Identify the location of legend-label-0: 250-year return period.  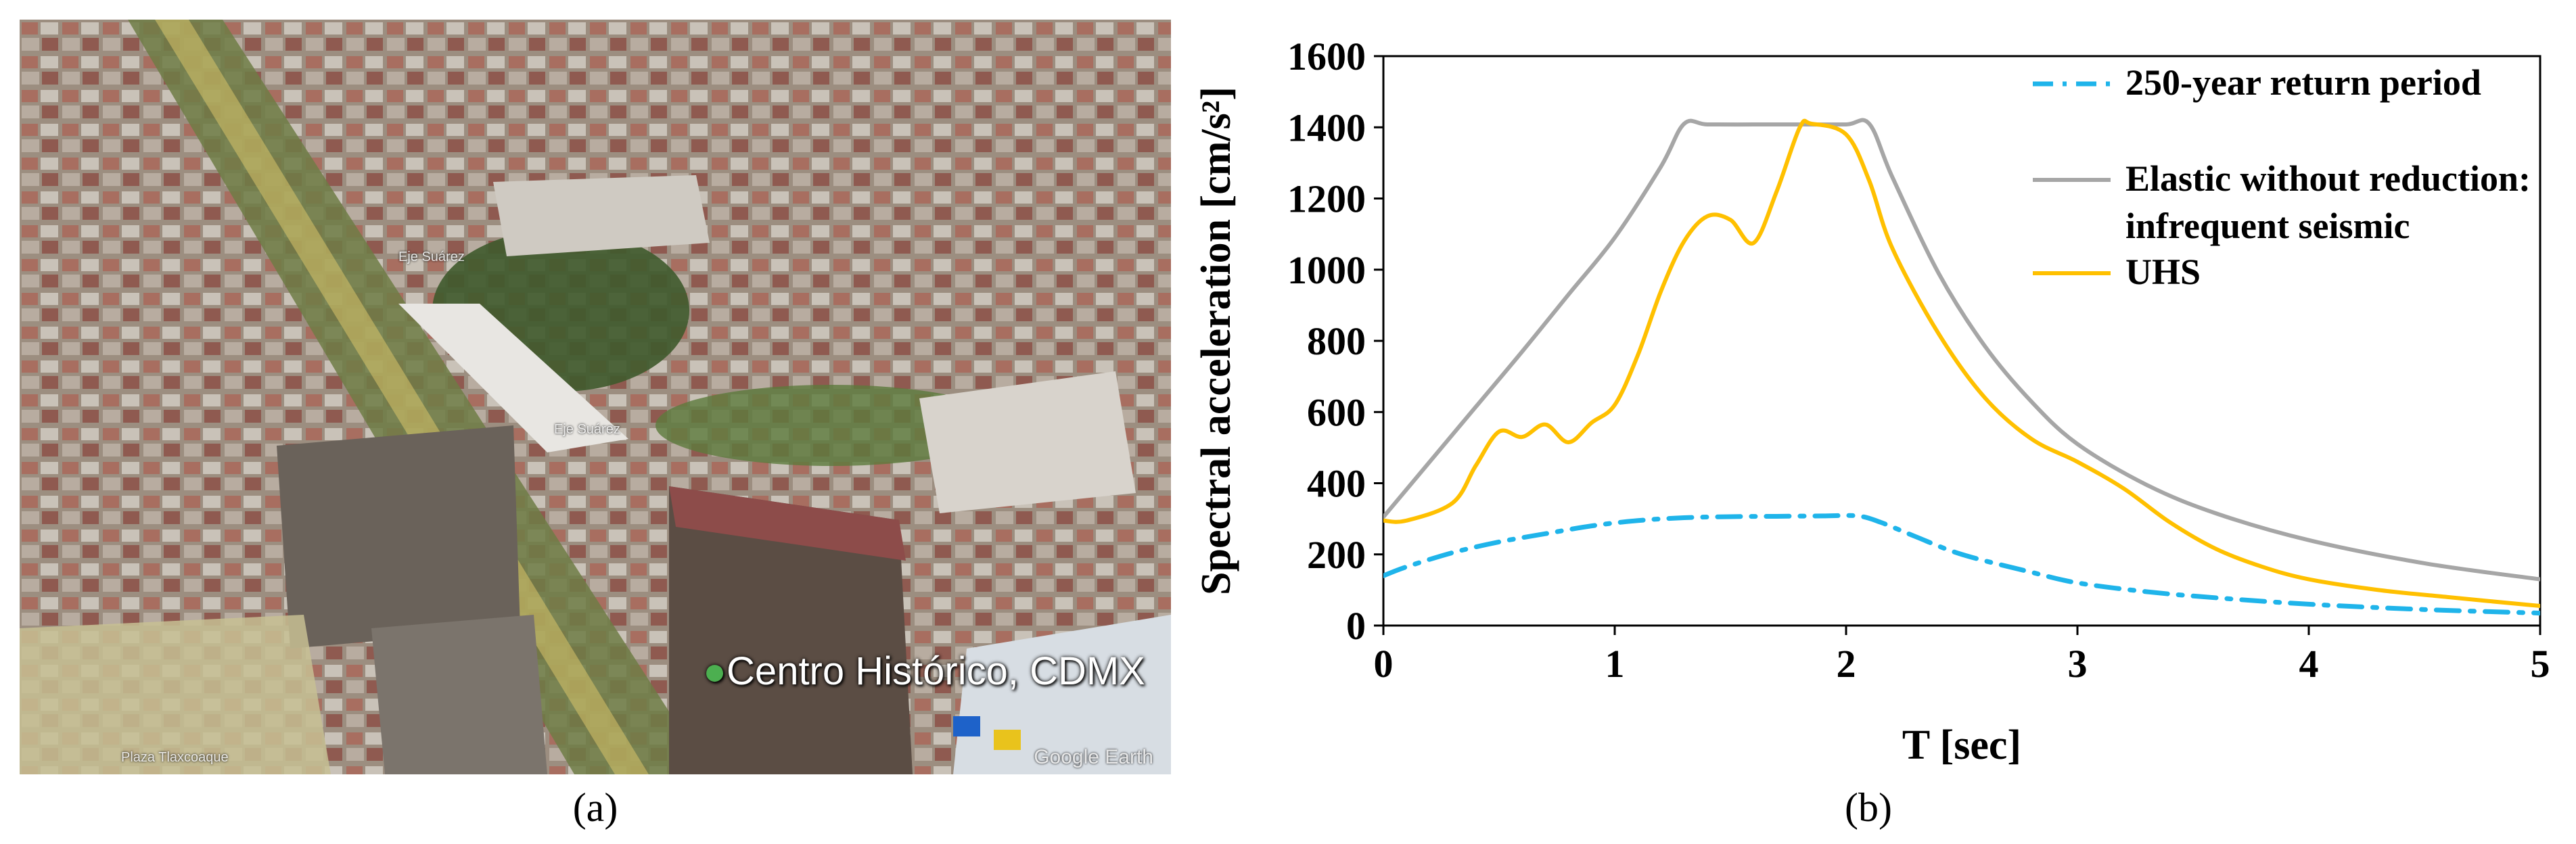
(2303, 82).